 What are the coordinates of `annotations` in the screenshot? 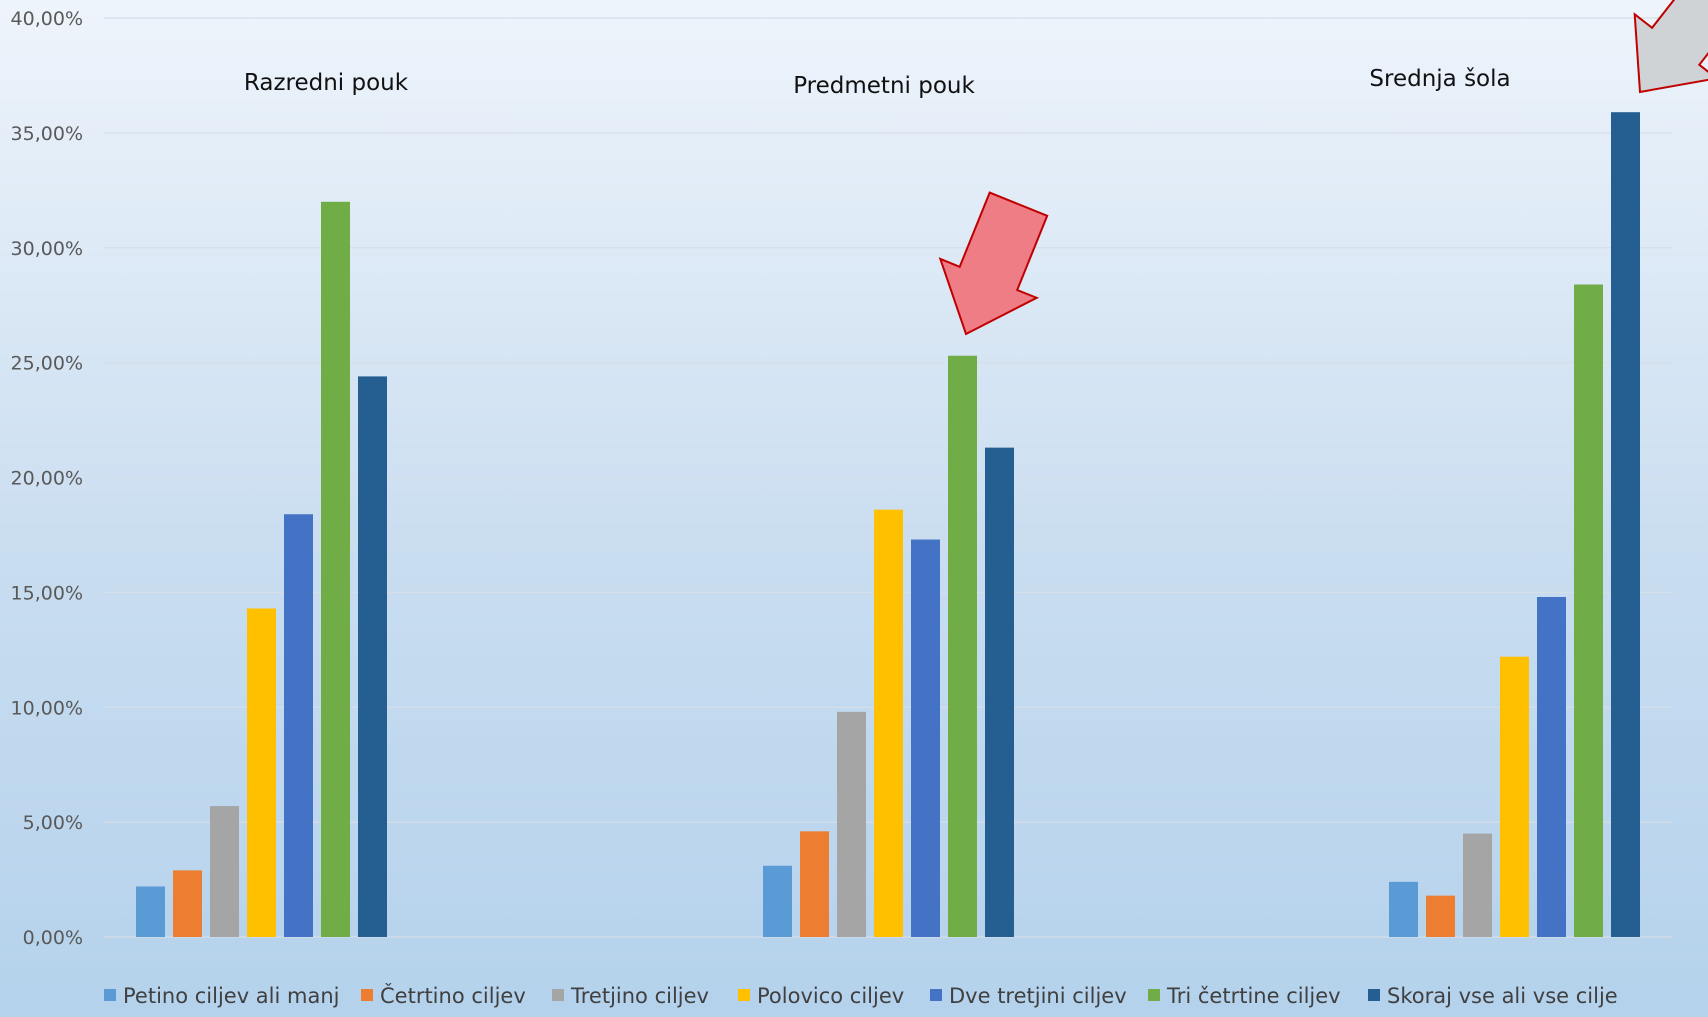 It's located at (1323, 168).